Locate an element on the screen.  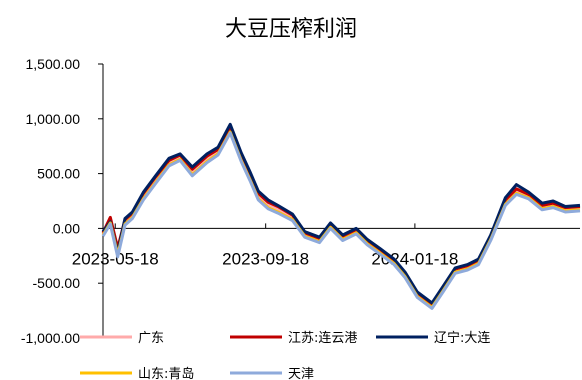
legend-label: 广东 is located at coordinates (151, 338).